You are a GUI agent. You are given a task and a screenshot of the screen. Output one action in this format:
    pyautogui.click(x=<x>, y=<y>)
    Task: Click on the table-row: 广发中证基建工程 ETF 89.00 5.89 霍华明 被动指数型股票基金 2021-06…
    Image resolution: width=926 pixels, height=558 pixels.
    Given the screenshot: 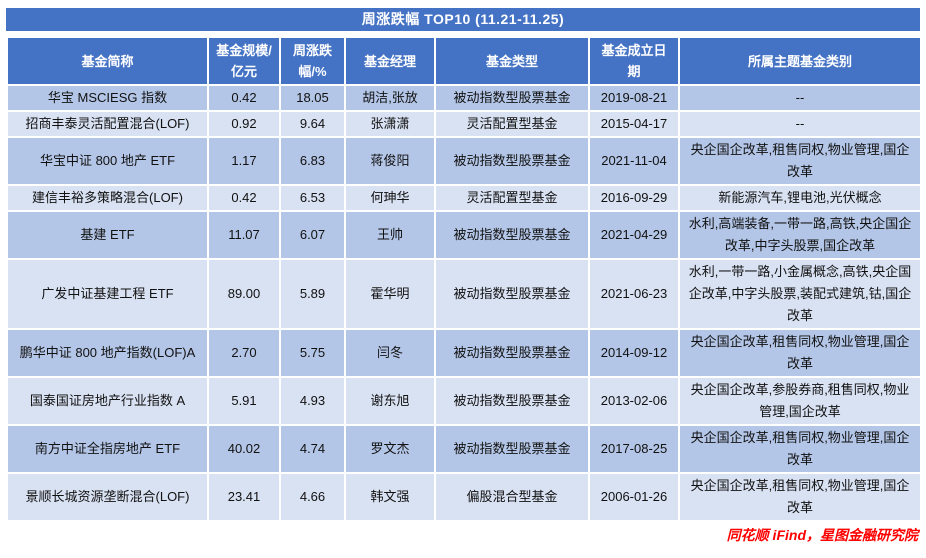 What is the action you would take?
    pyautogui.click(x=464, y=294)
    